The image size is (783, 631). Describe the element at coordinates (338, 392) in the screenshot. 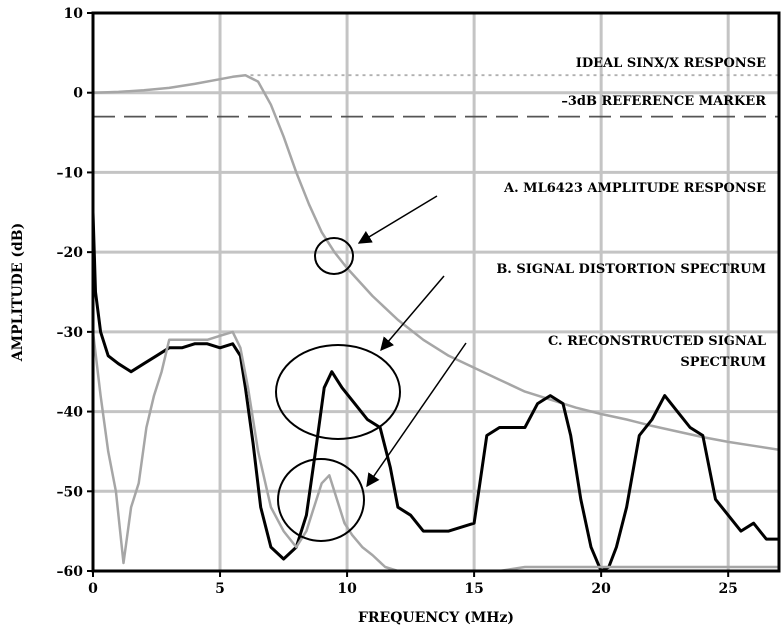

I see `annotation-b-ellipse` at that location.